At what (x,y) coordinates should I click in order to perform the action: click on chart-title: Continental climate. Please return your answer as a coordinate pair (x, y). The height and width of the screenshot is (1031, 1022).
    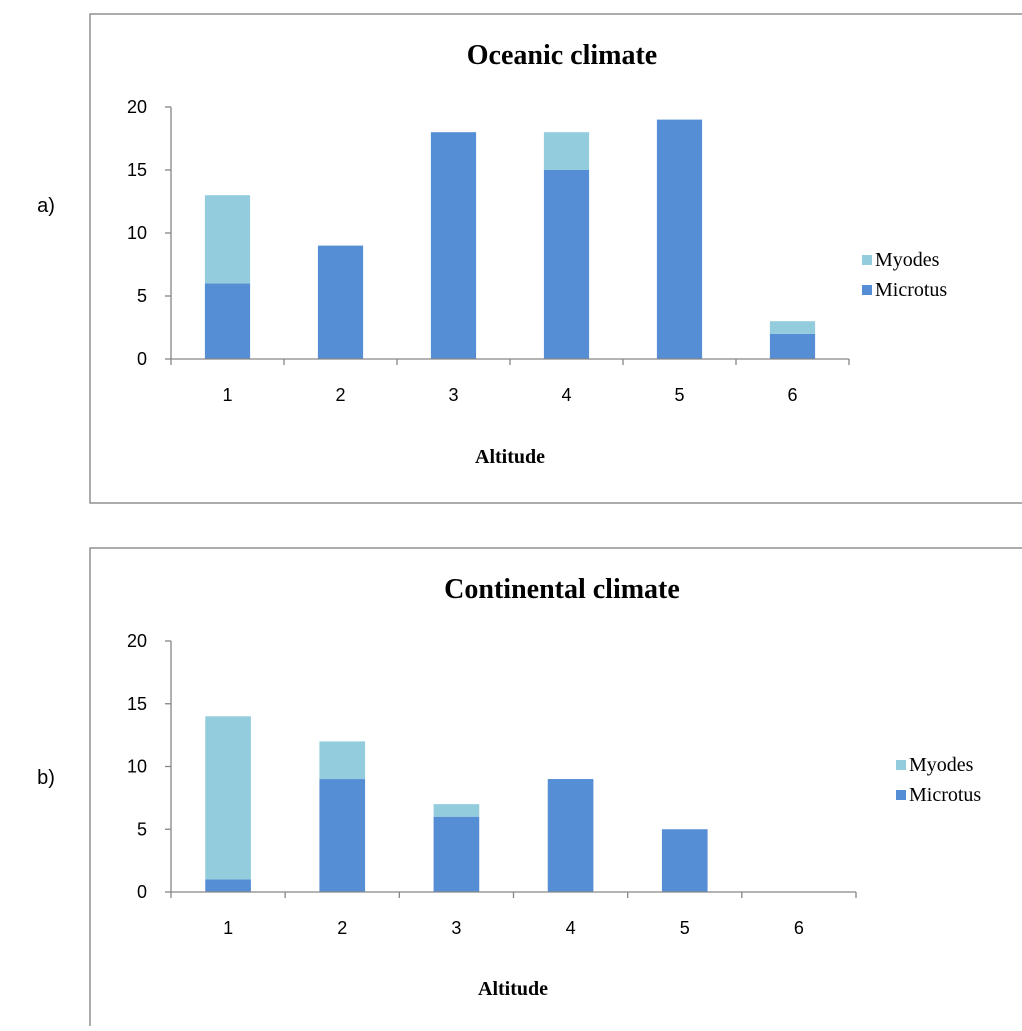
    Looking at the image, I should click on (562, 589).